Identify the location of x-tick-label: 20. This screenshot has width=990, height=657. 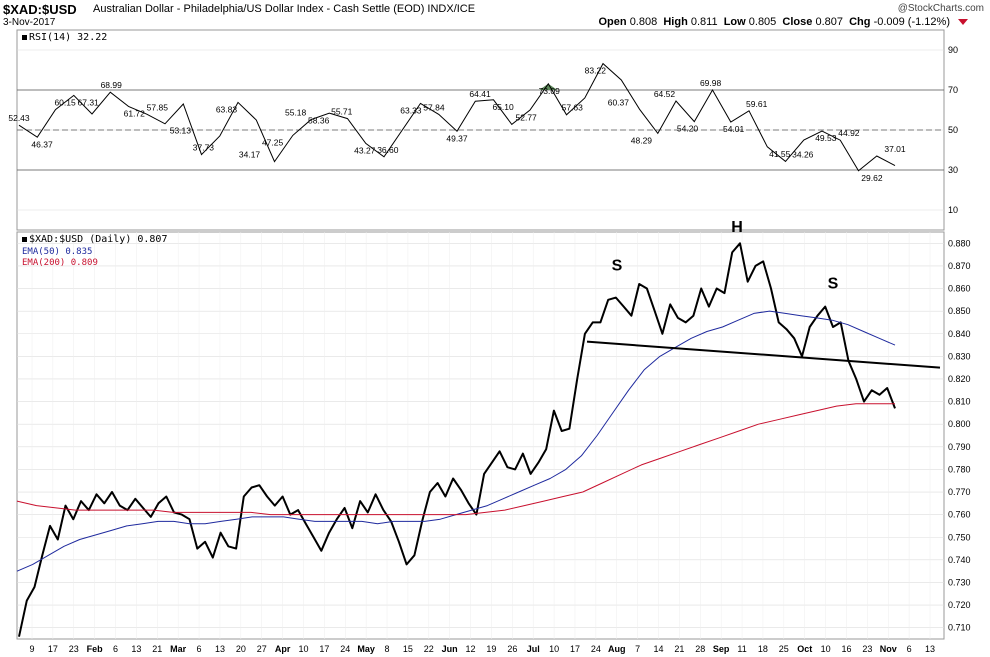
(241, 649).